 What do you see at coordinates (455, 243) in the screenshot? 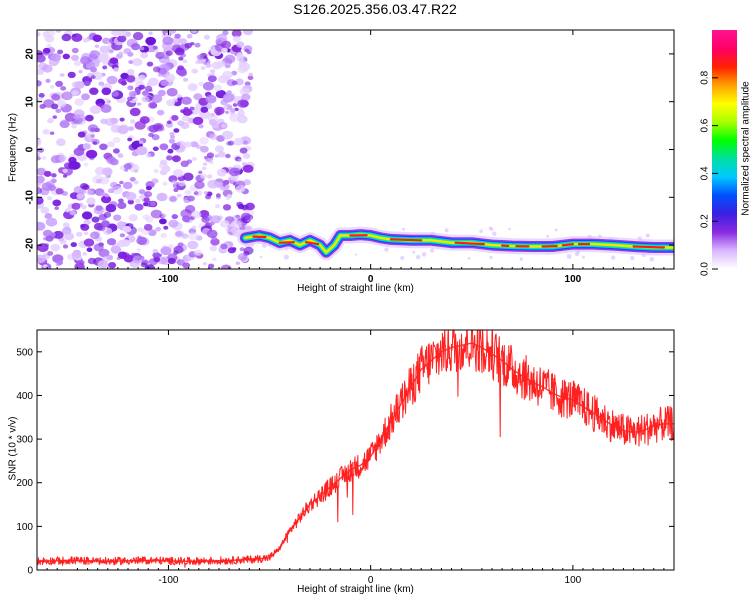
I see `spectrogram-signal-track` at bounding box center [455, 243].